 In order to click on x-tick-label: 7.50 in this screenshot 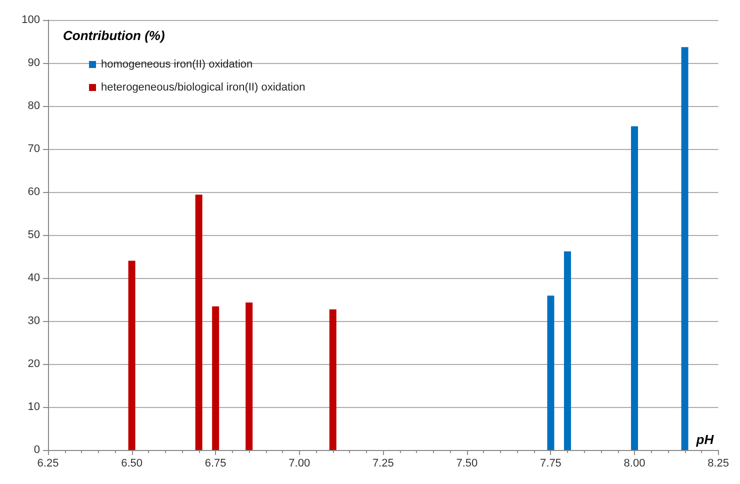, I will do `click(467, 464)`.